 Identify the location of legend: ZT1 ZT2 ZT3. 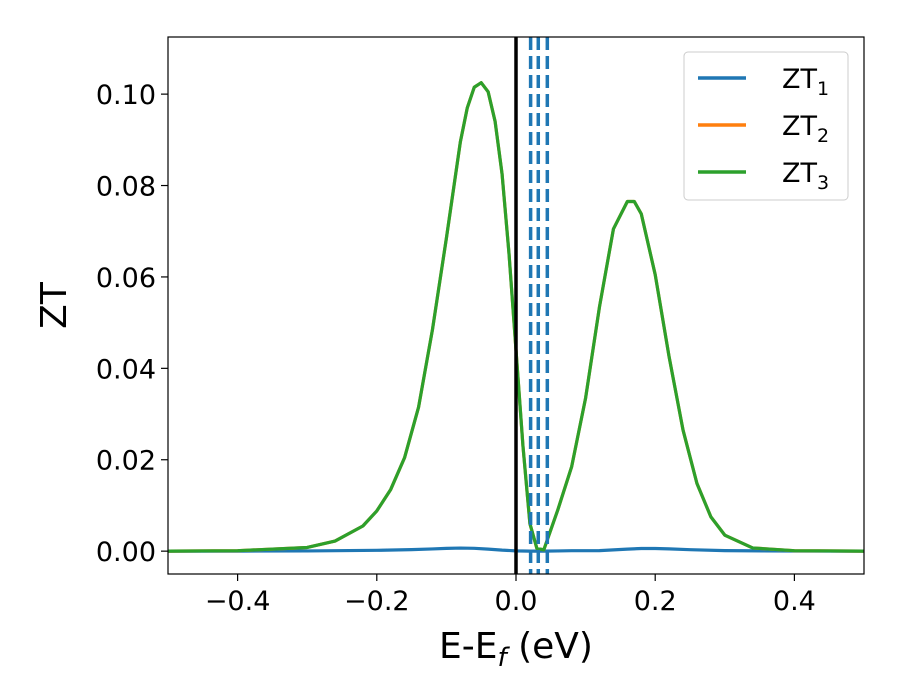
(766, 126).